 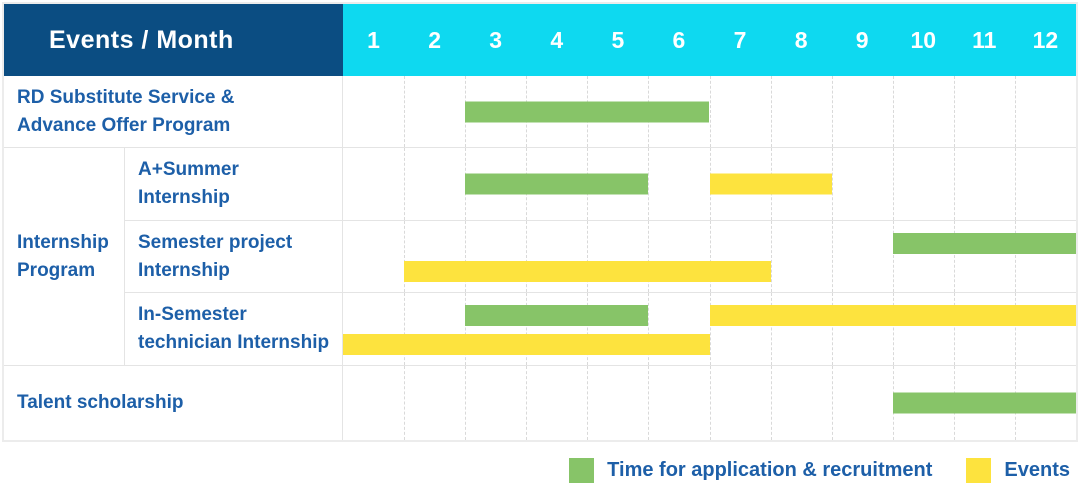 What do you see at coordinates (984, 39) in the screenshot?
I see `month-tick: 11` at bounding box center [984, 39].